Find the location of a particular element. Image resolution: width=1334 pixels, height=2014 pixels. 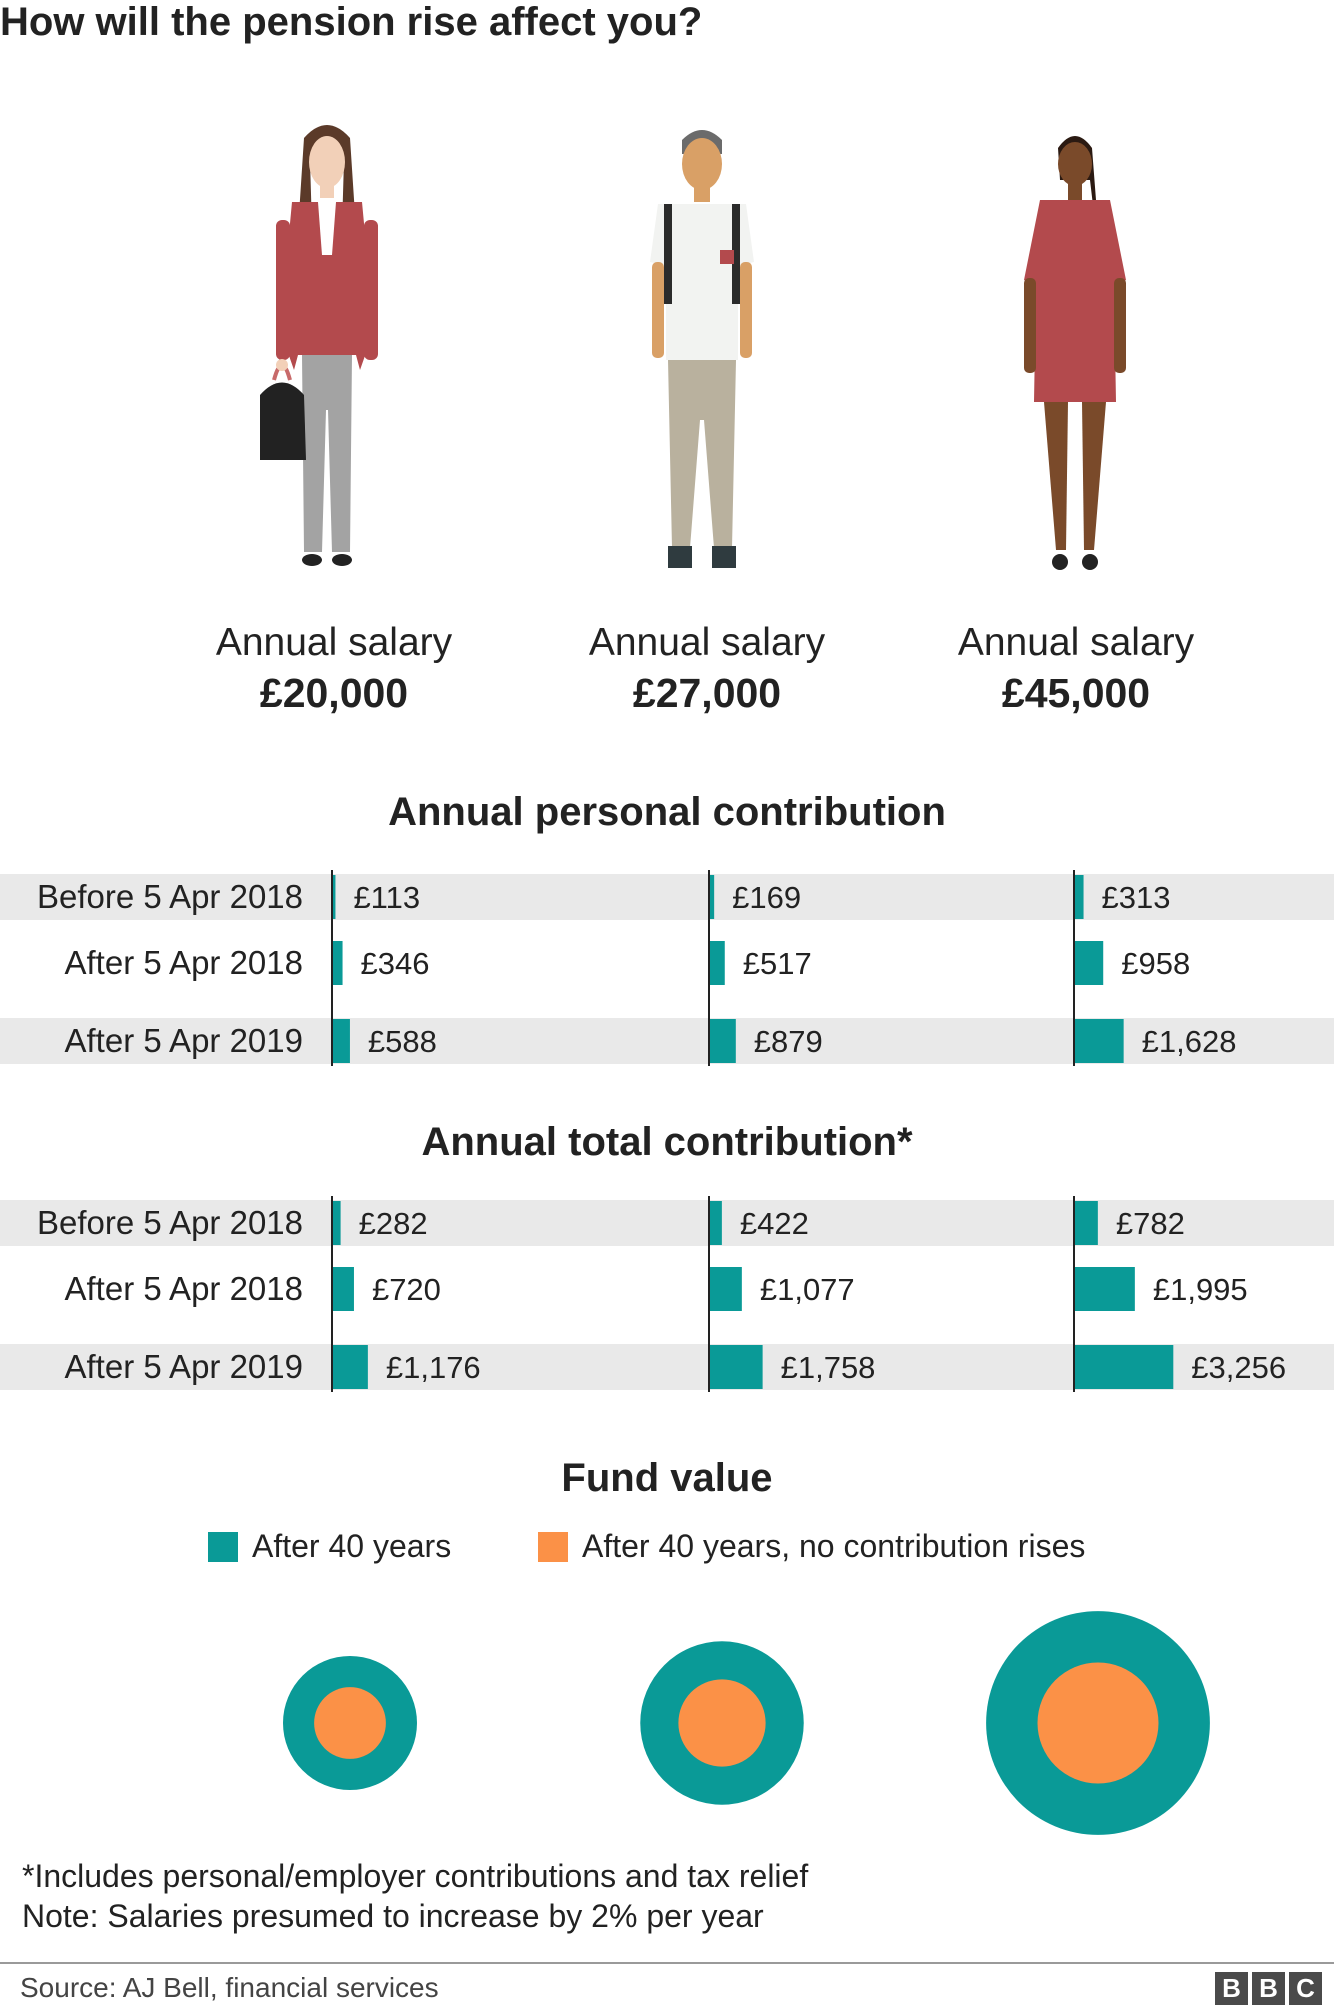

value-label: £958 is located at coordinates (1155, 963).